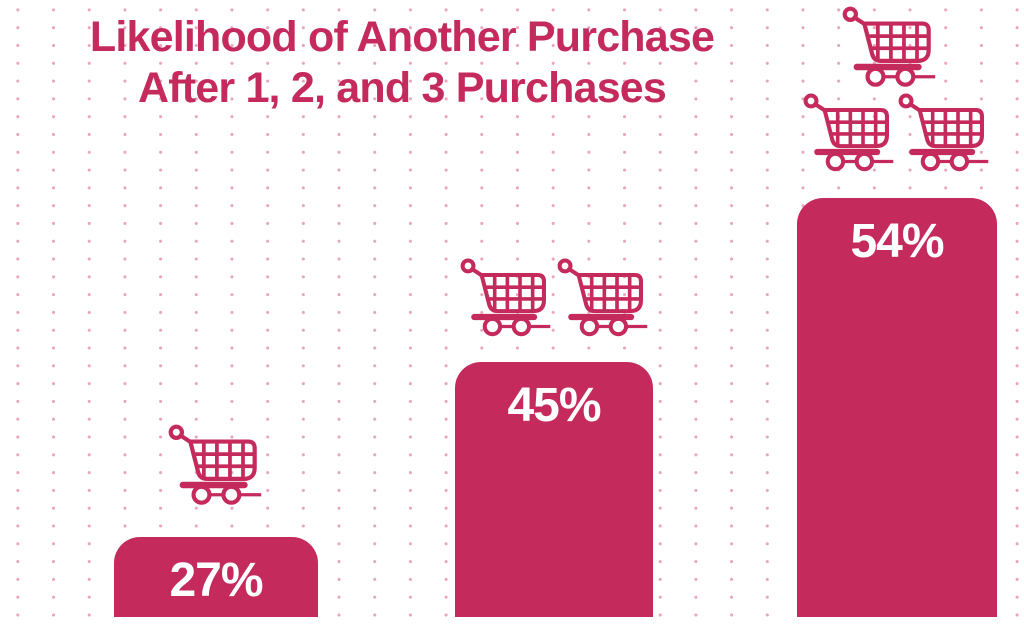 The image size is (1024, 626). What do you see at coordinates (897, 407) in the screenshot?
I see `bar-after-3-purchases: 54%` at bounding box center [897, 407].